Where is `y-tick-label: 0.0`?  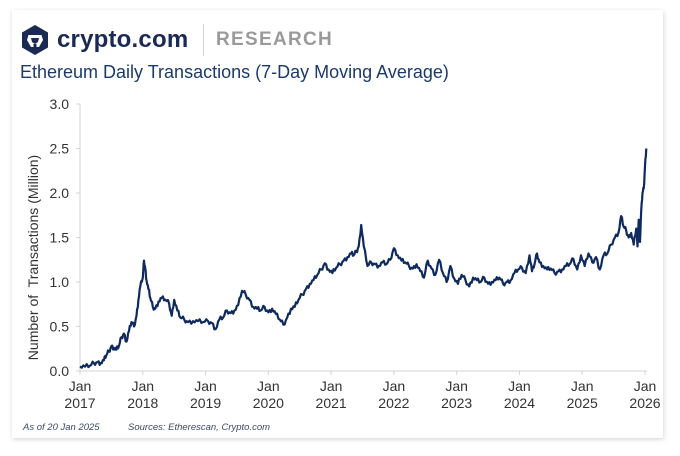 y-tick-label: 0.0 is located at coordinates (60, 371).